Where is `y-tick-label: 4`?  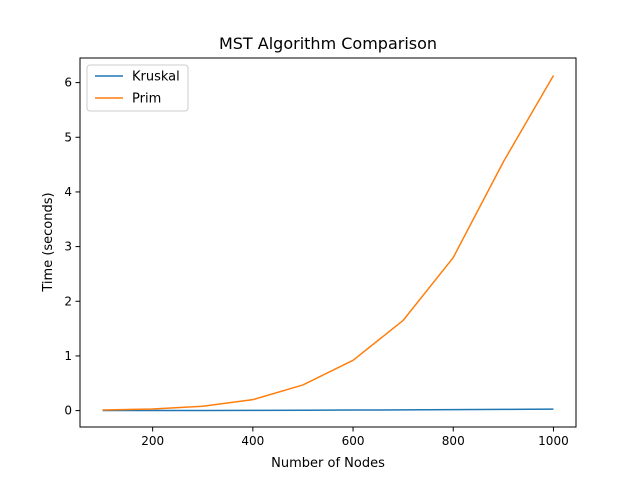
y-tick-label: 4 is located at coordinates (68, 192).